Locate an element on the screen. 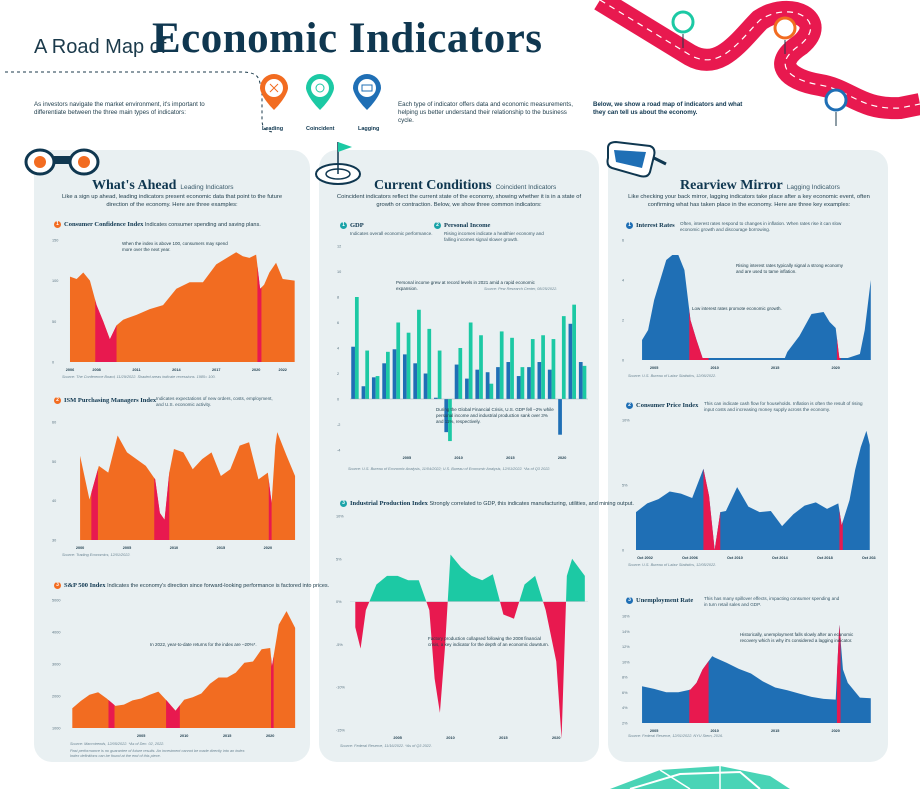 The height and width of the screenshot is (789, 920). unemp-name: Unemployment Rate is located at coordinates (665, 600).